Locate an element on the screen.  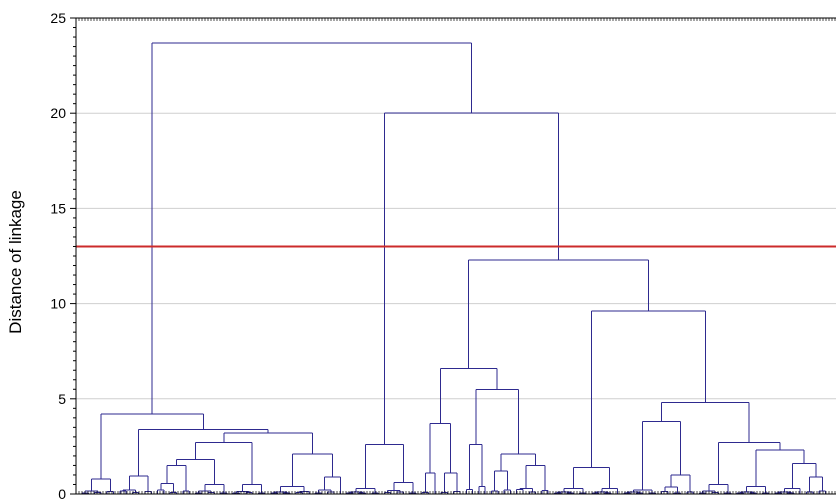
y-tick-label: 5 is located at coordinates (62, 399).